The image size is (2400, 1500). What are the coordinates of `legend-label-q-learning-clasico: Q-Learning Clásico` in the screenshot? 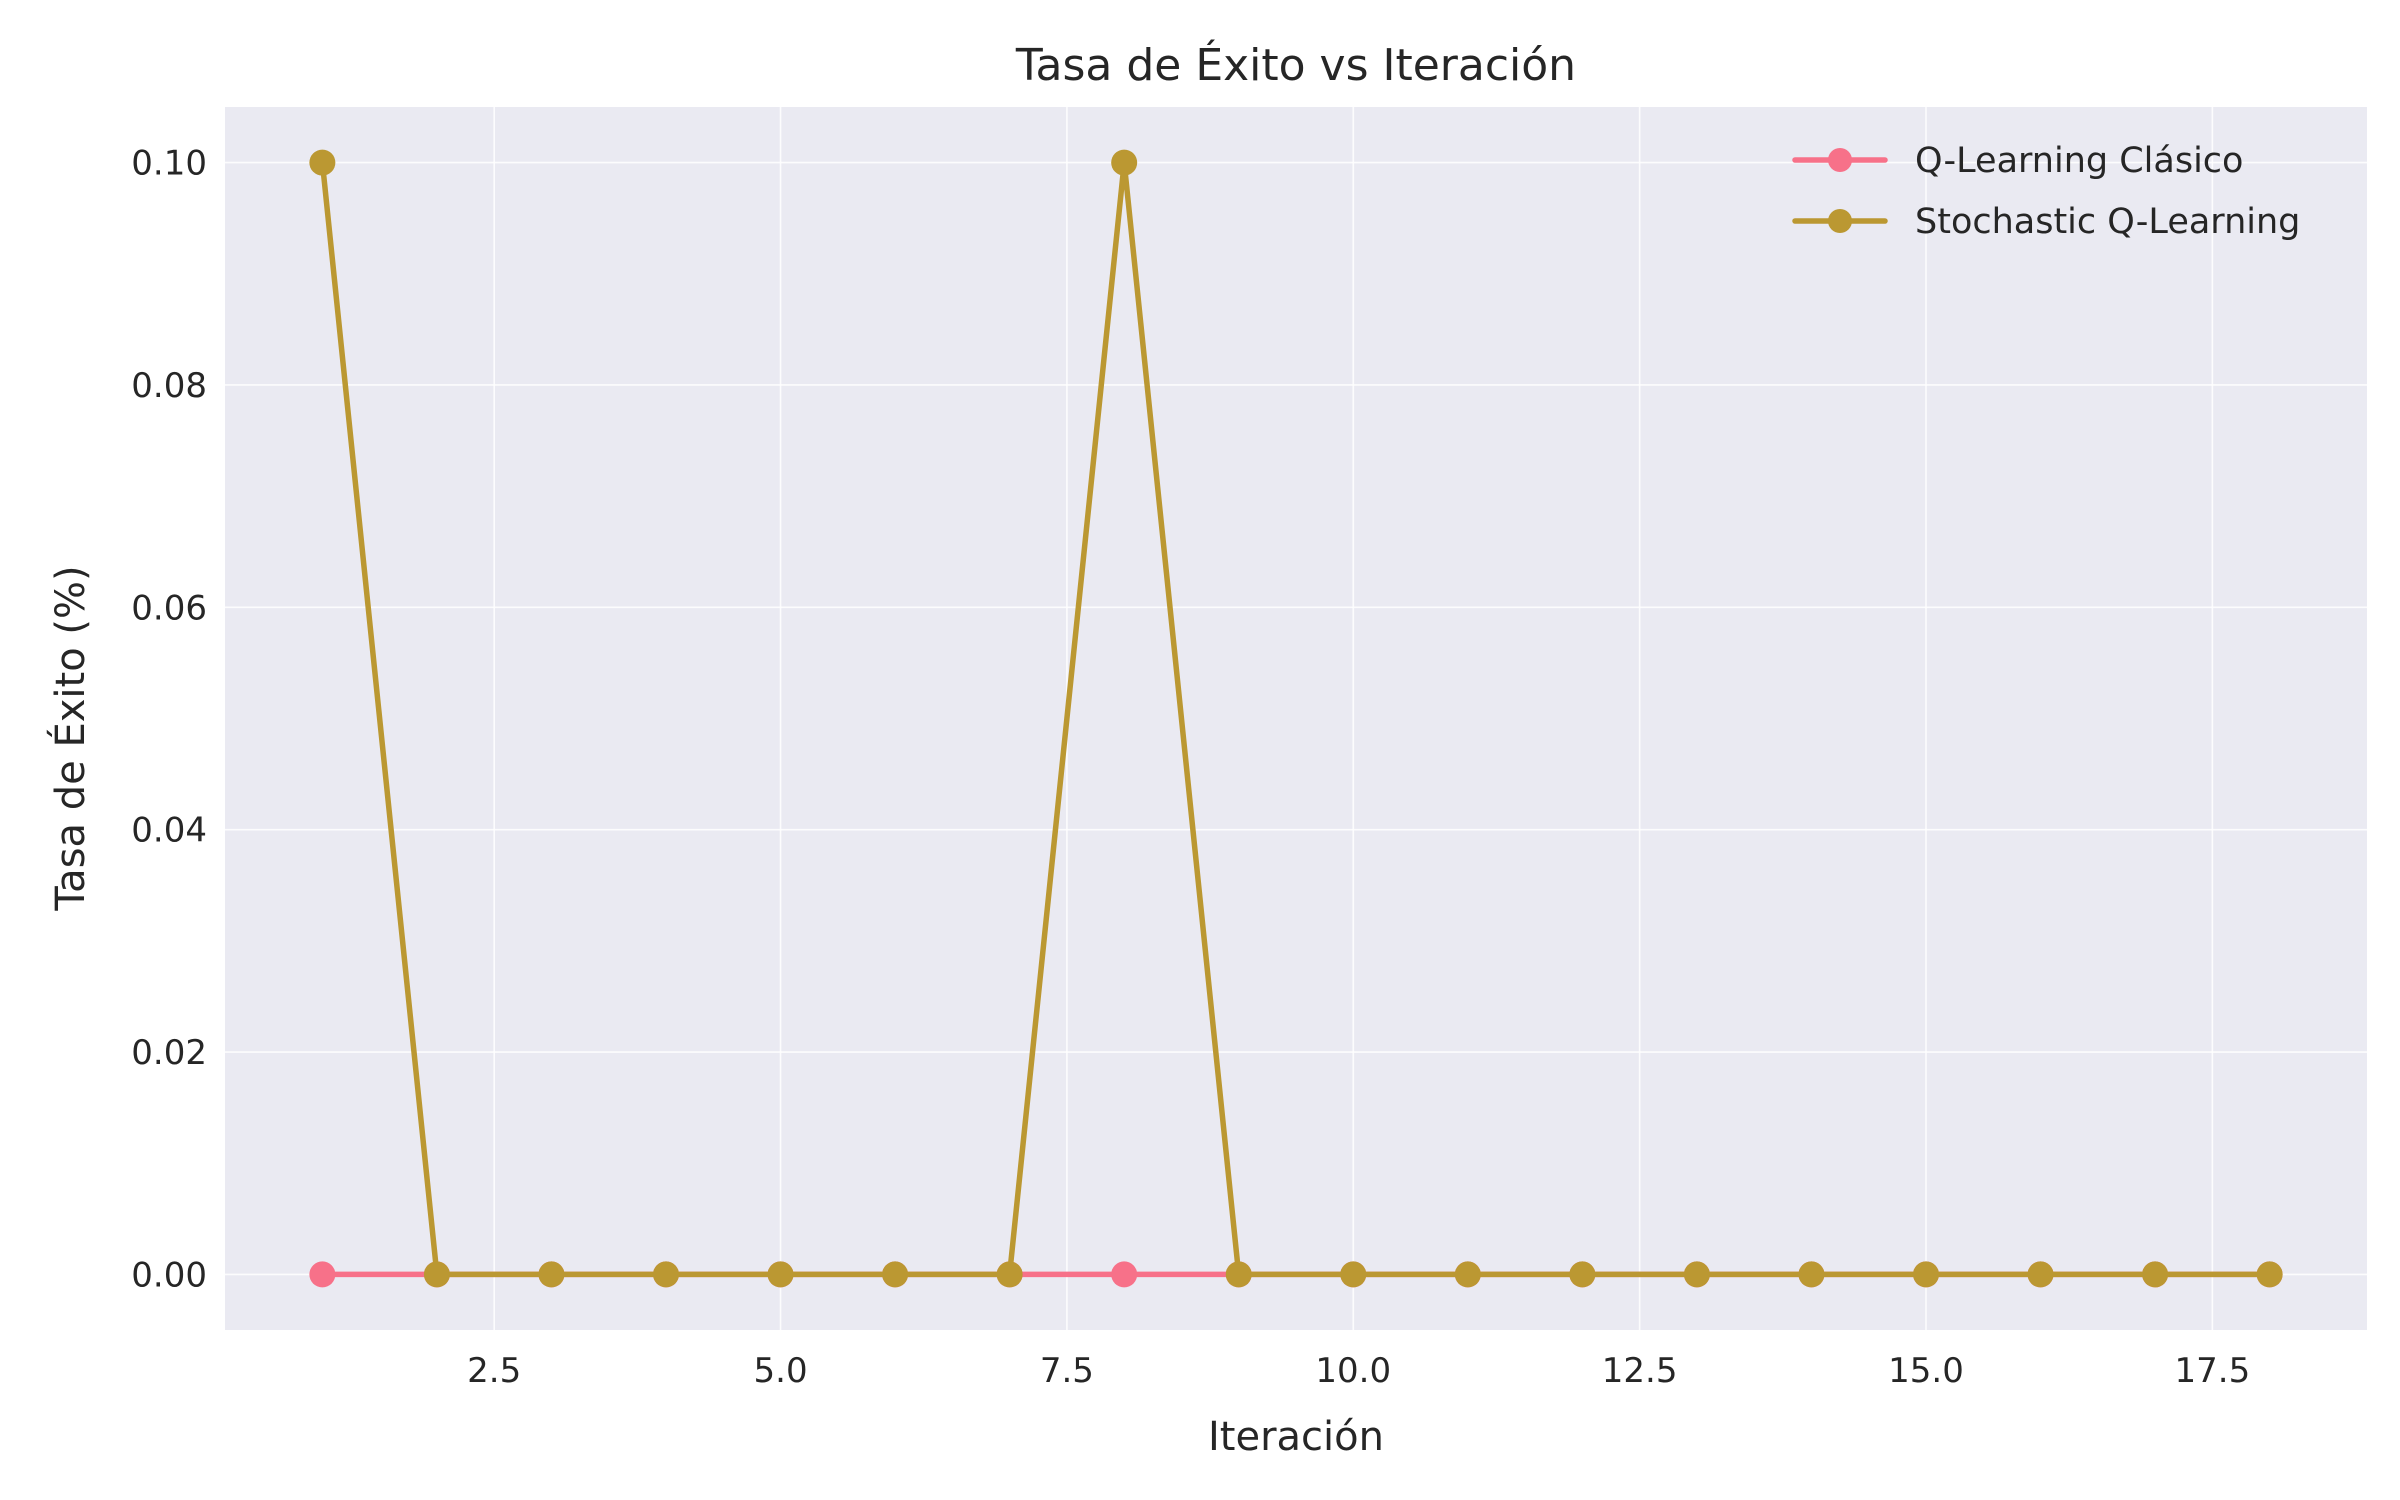 It's located at (2079, 161).